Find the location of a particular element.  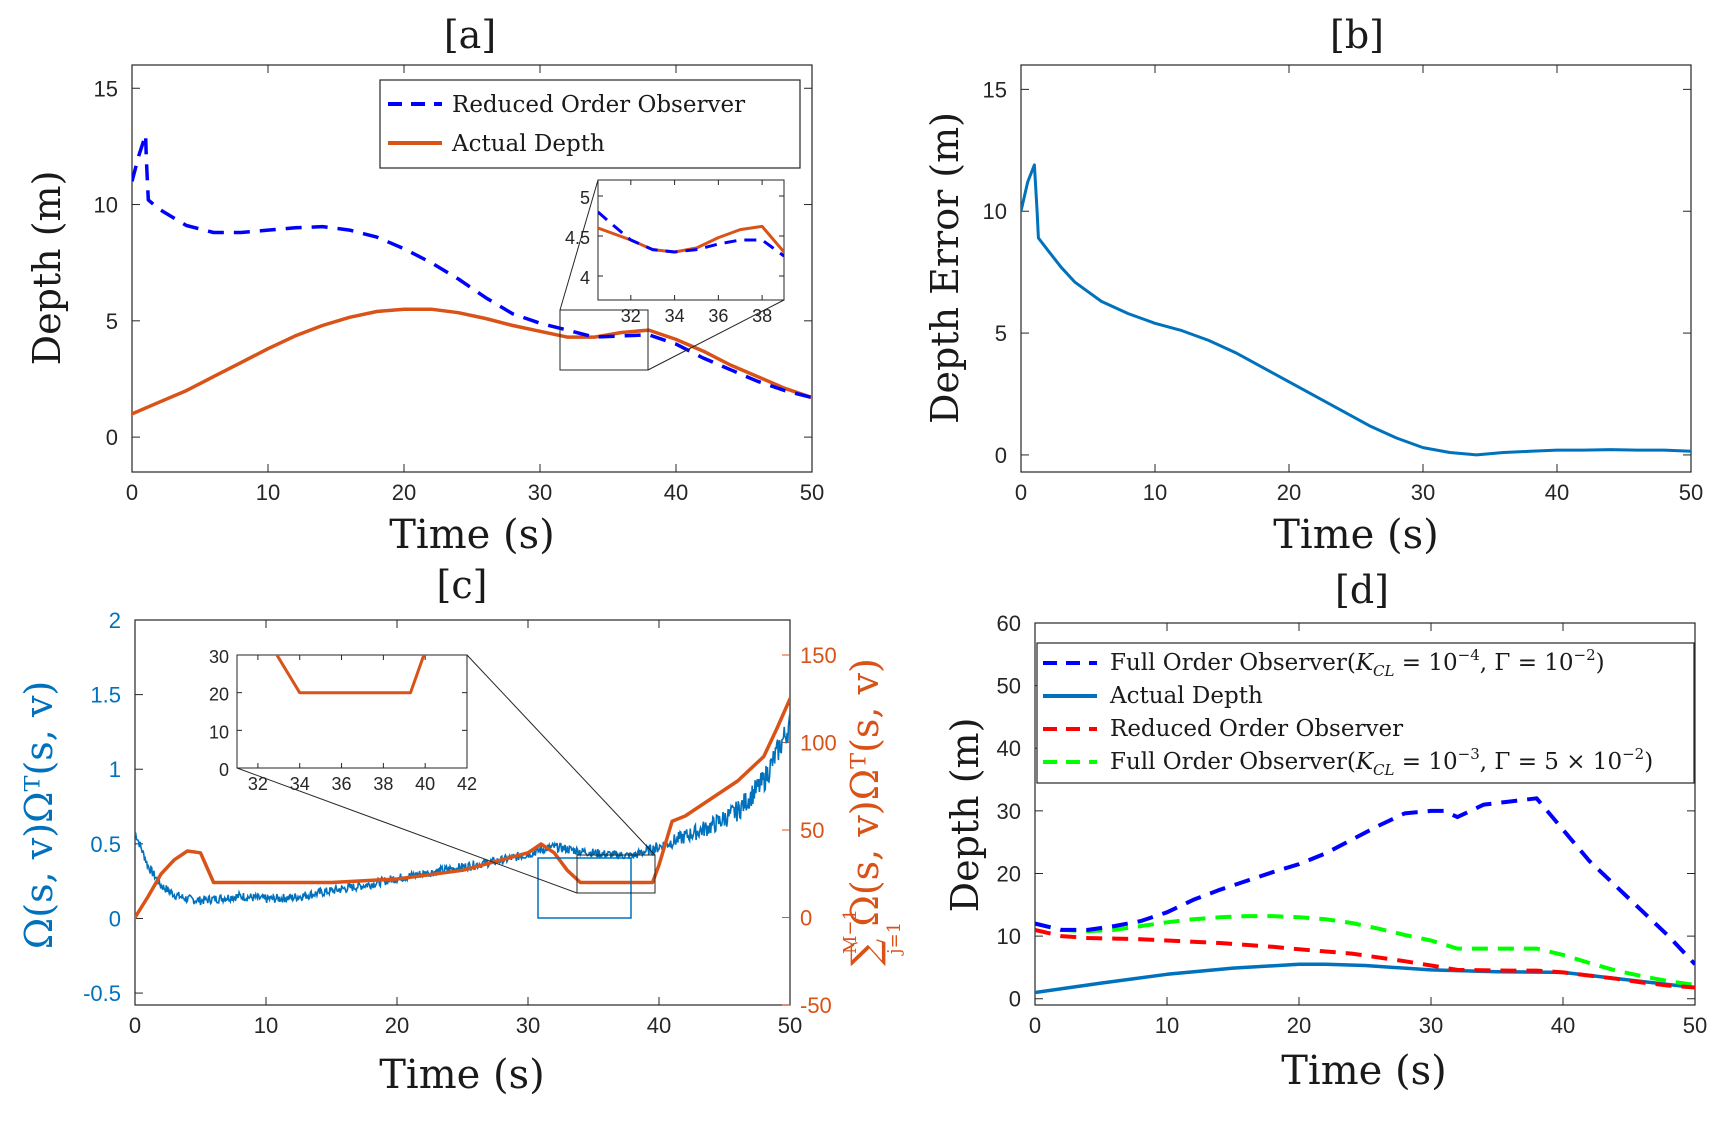

panel-d-legend-box is located at coordinates (1365, 713).